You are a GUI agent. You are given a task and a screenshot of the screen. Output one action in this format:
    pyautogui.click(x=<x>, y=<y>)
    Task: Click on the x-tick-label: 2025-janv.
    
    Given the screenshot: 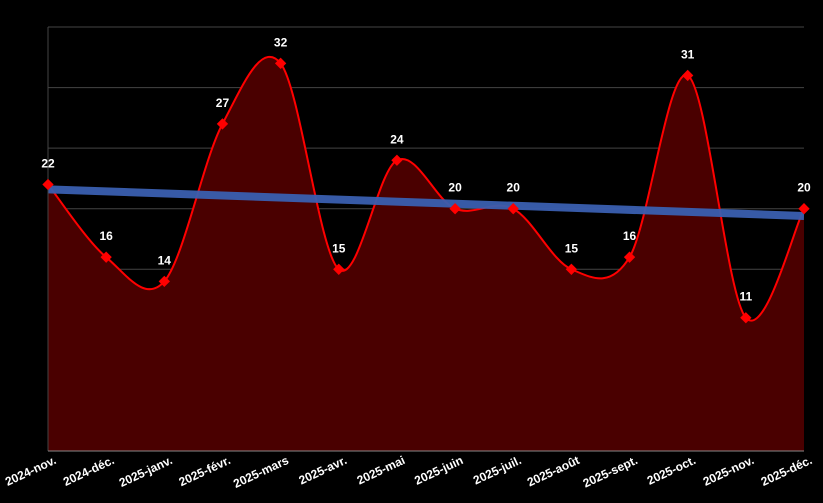 What is the action you would take?
    pyautogui.click(x=146, y=471)
    